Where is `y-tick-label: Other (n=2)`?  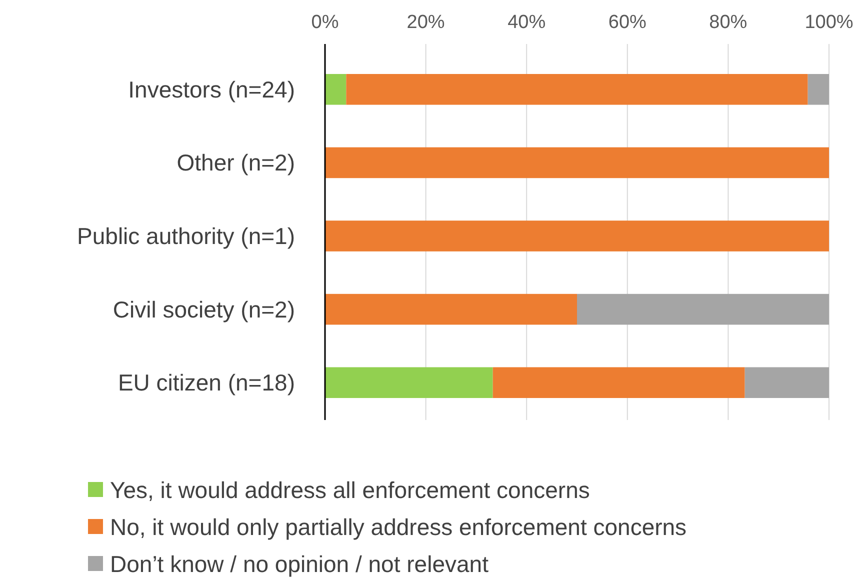 y-tick-label: Other (n=2) is located at coordinates (235, 163).